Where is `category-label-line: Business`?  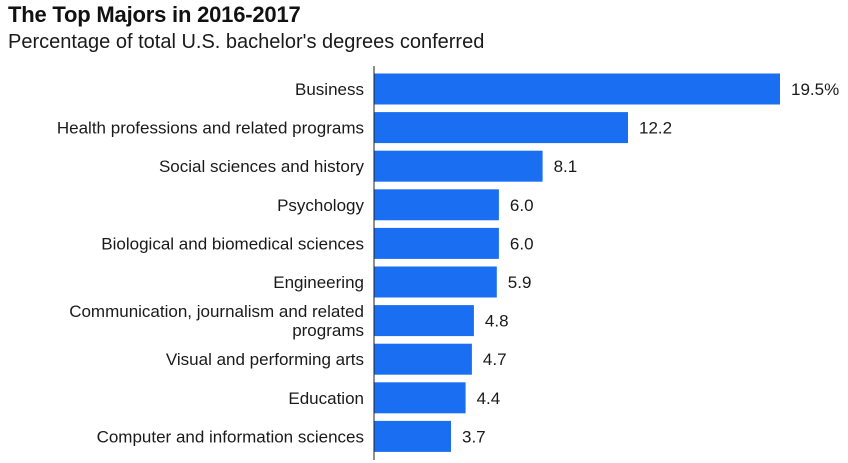 category-label-line: Business is located at coordinates (329, 89).